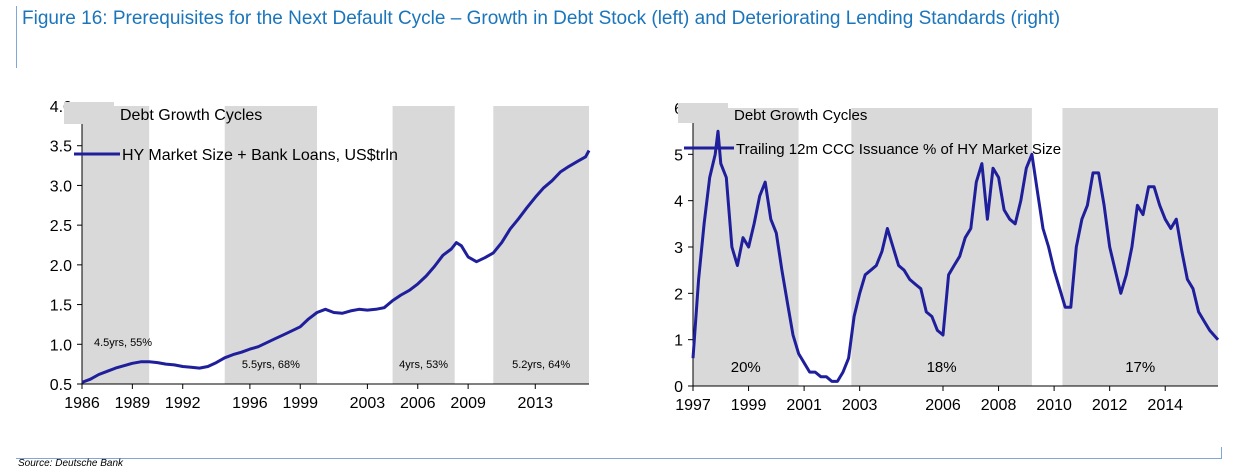 The height and width of the screenshot is (472, 1242). What do you see at coordinates (746, 367) in the screenshot?
I see `right-cycle-label-1: 20%` at bounding box center [746, 367].